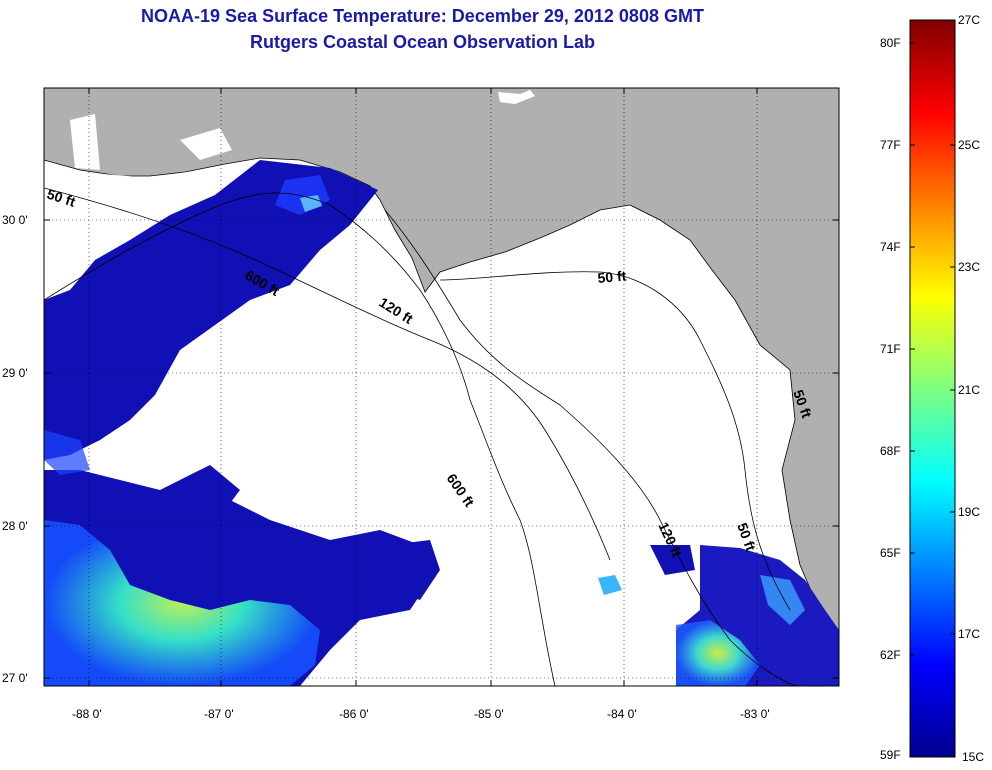  What do you see at coordinates (890, 451) in the screenshot?
I see `colorbar-f-label: 68F` at bounding box center [890, 451].